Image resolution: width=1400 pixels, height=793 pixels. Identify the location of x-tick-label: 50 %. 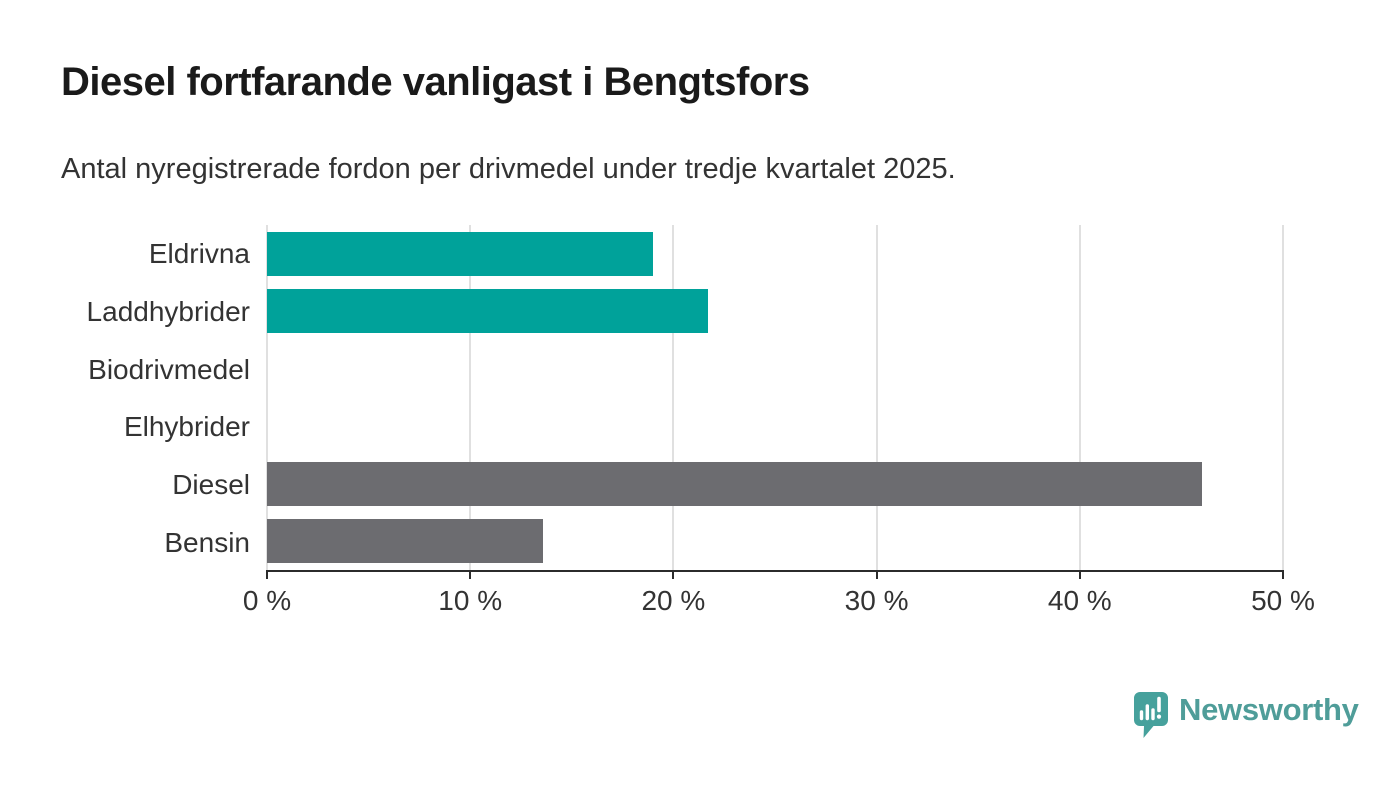
(1283, 600).